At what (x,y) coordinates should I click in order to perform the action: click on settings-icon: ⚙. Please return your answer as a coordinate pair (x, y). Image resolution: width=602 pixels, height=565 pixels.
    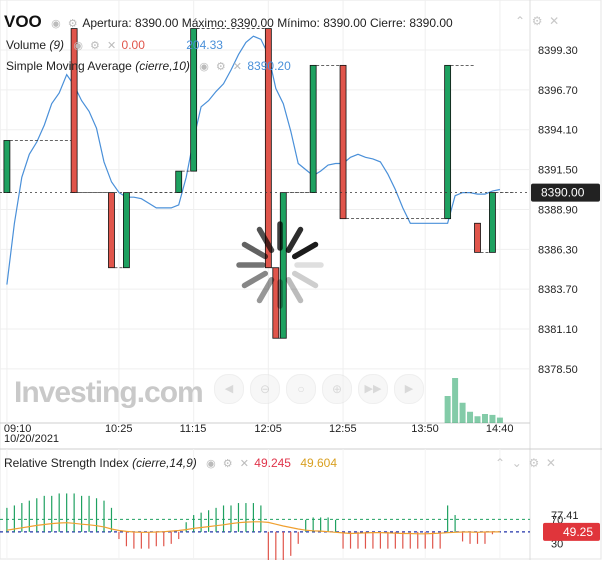
    Looking at the image, I should click on (537, 21).